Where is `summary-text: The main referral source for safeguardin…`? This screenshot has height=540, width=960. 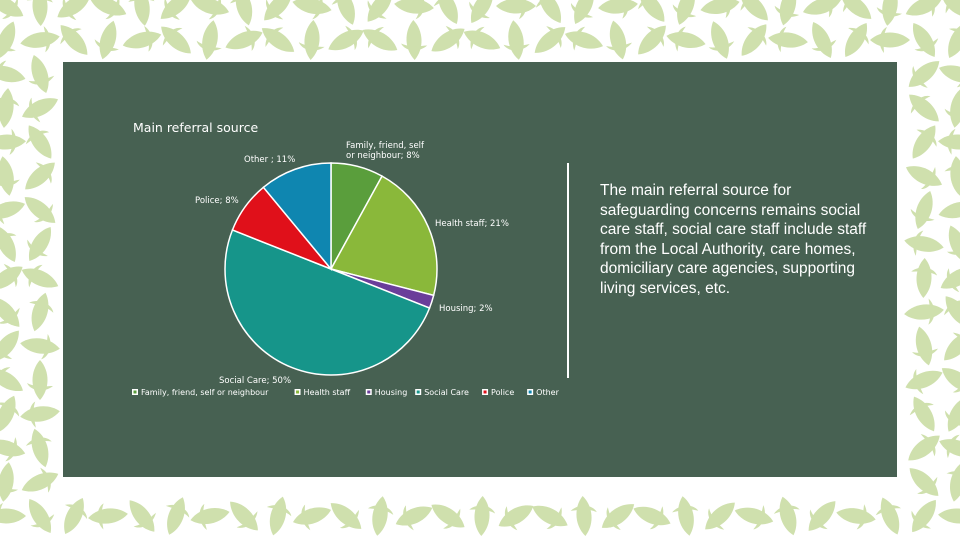 summary-text: The main referral source for safeguardin… is located at coordinates (733, 239).